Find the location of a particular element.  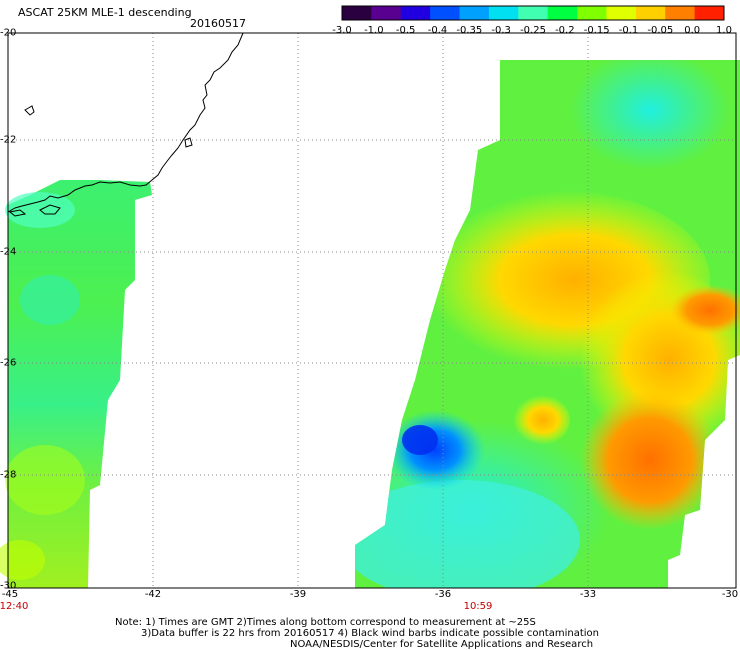

lon-label: -42 is located at coordinates (153, 594).